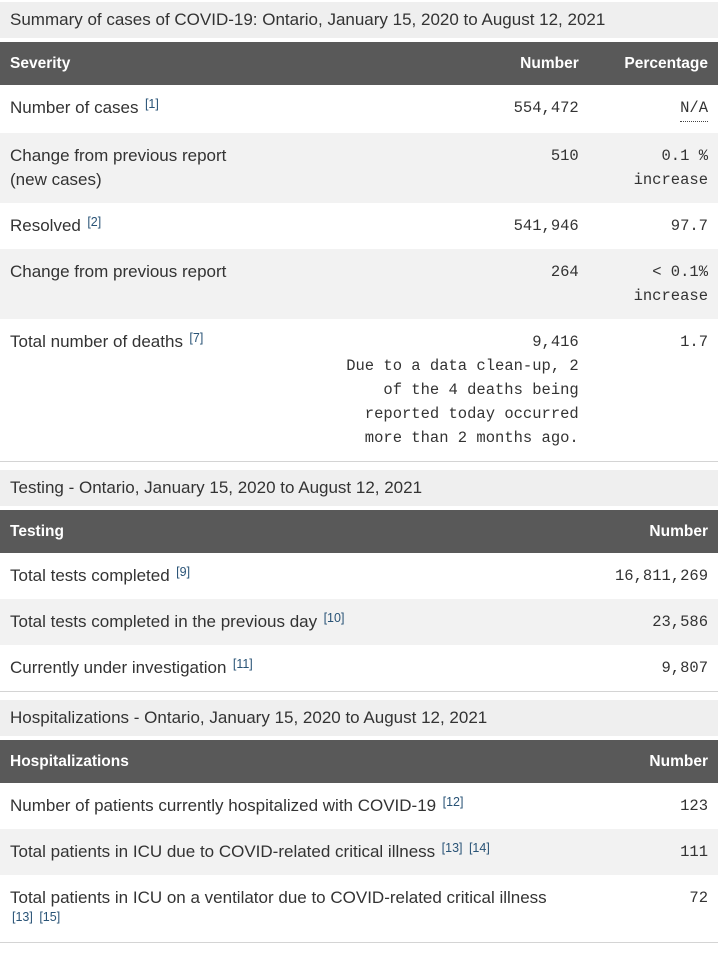 Image resolution: width=718 pixels, height=953 pixels. What do you see at coordinates (670, 284) in the screenshot?
I see `percentage-value: < 0.1% increase` at bounding box center [670, 284].